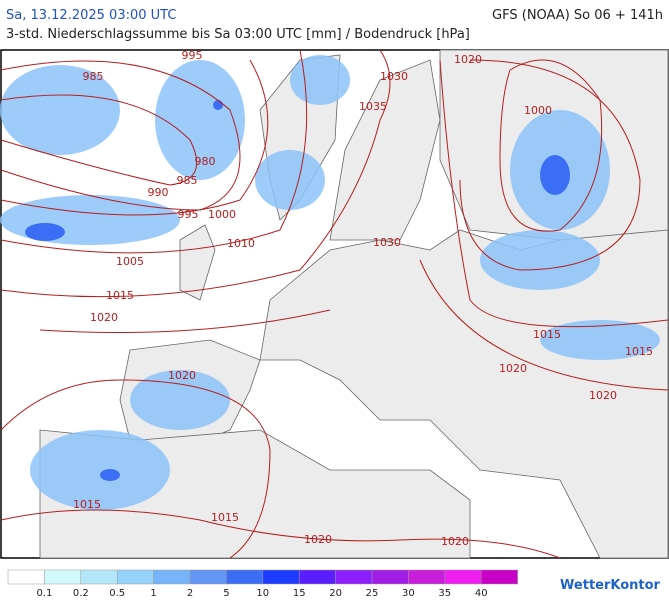  Describe the element at coordinates (130, 261) in the screenshot. I see `isobar-label: 1005` at that location.